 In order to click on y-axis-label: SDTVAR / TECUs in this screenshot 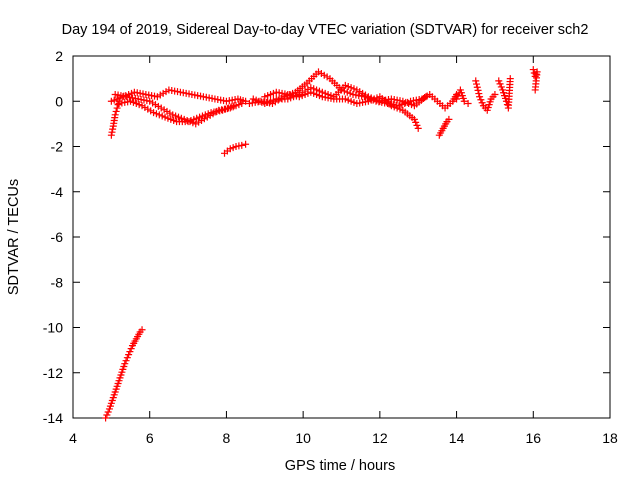, I will do `click(14, 237)`.